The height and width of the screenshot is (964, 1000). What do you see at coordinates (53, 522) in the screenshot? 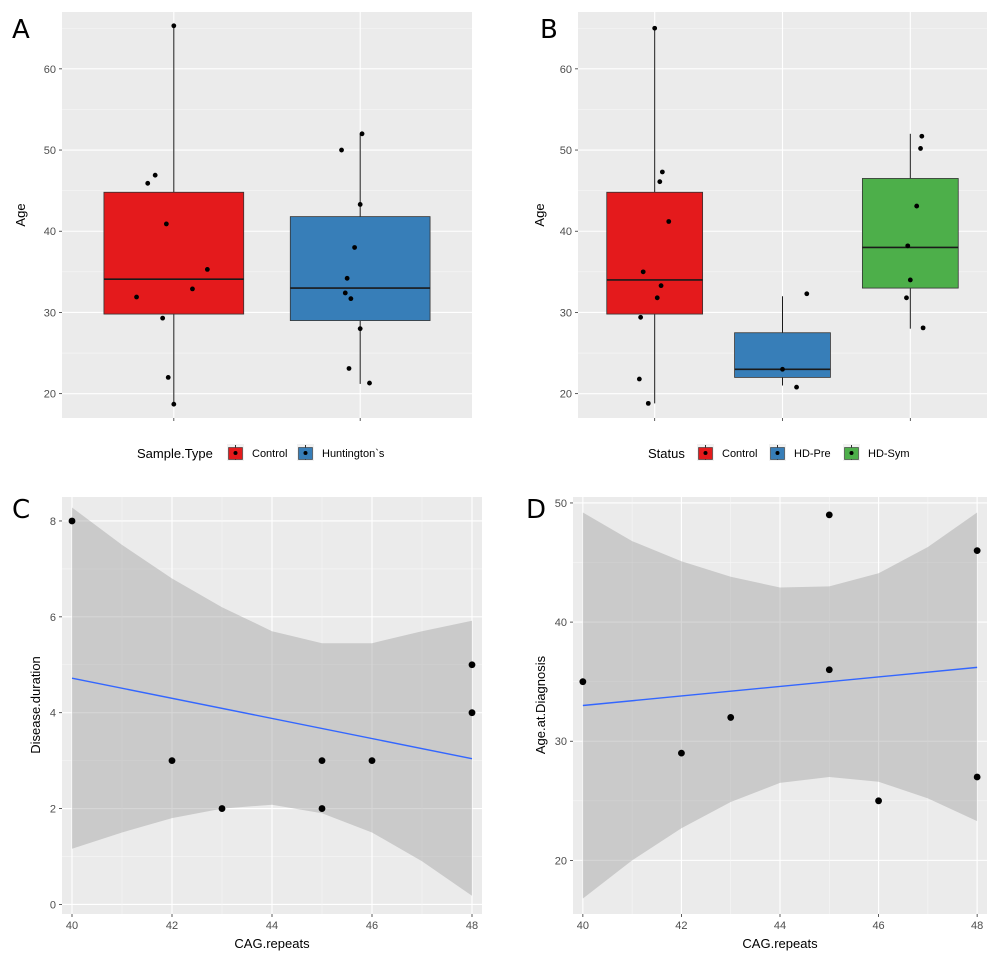
I see `y-tick-label: 8` at bounding box center [53, 522].